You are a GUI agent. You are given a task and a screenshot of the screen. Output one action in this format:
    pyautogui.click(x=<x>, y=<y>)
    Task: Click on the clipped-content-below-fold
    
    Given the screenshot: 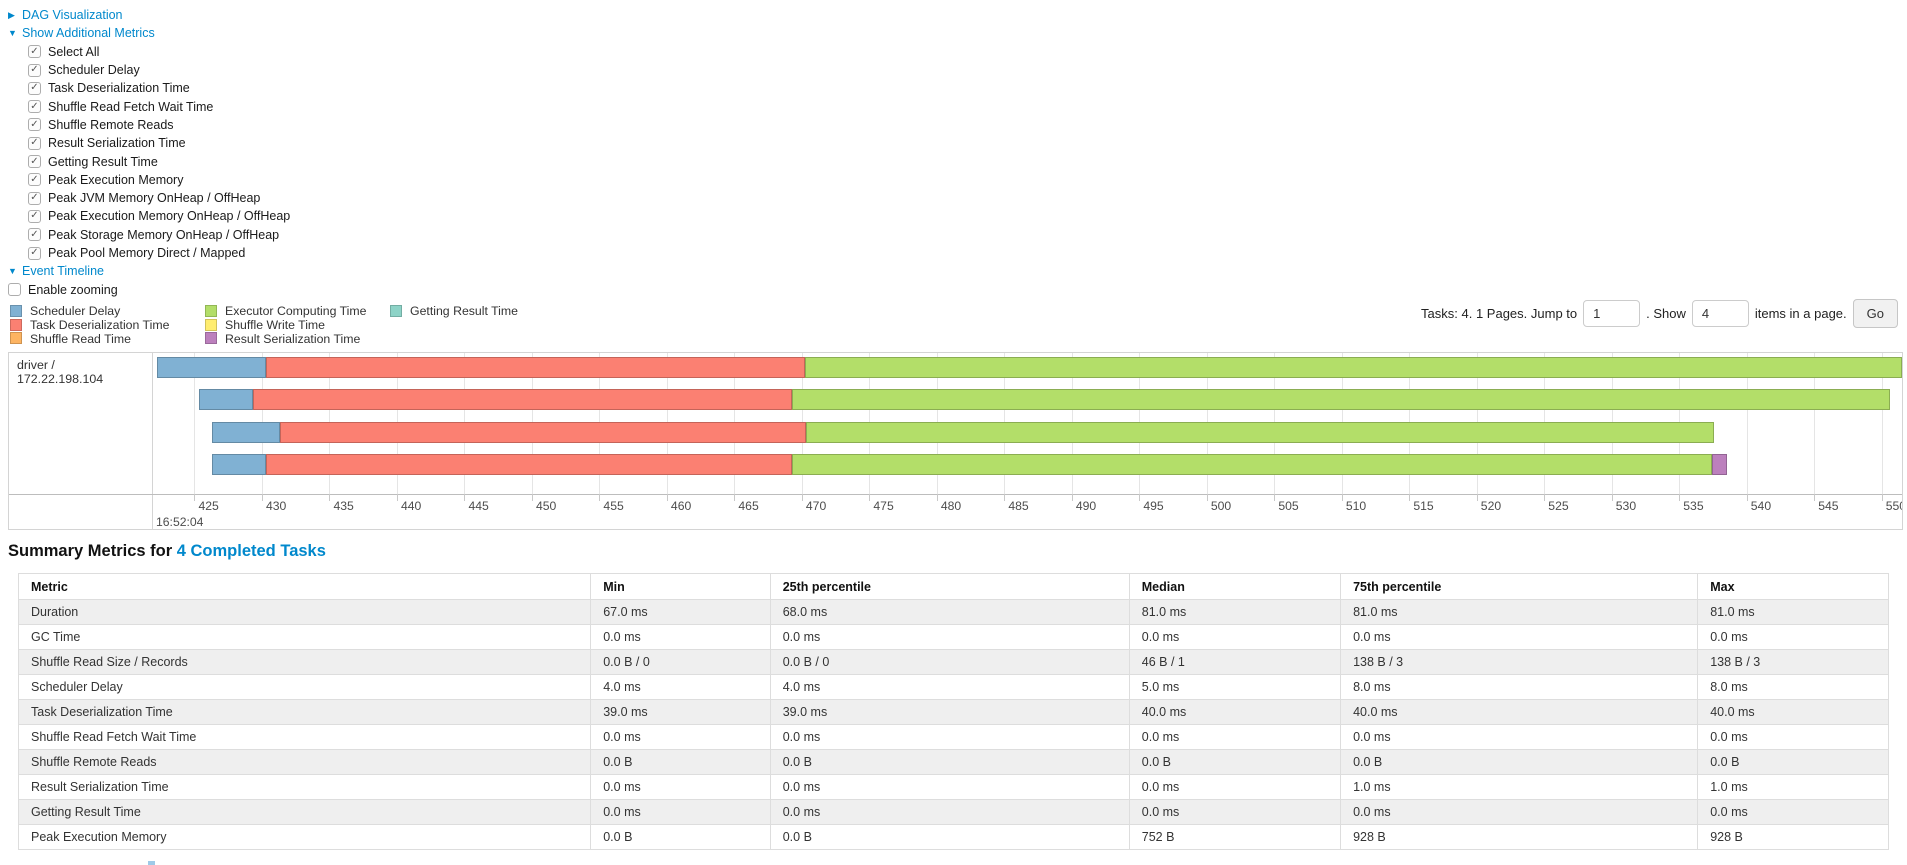 What is the action you would take?
    pyautogui.click(x=151, y=863)
    